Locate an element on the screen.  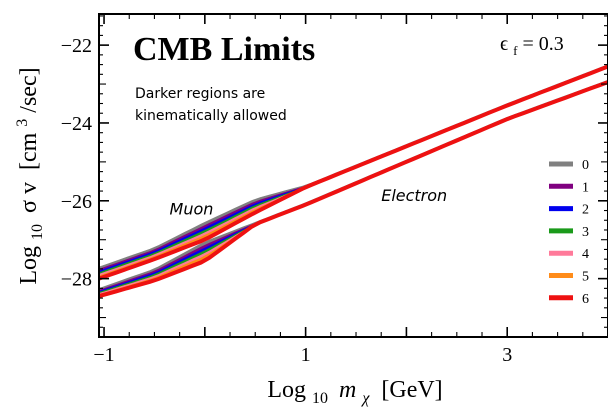
legend-label-2: 2 is located at coordinates (585, 210).